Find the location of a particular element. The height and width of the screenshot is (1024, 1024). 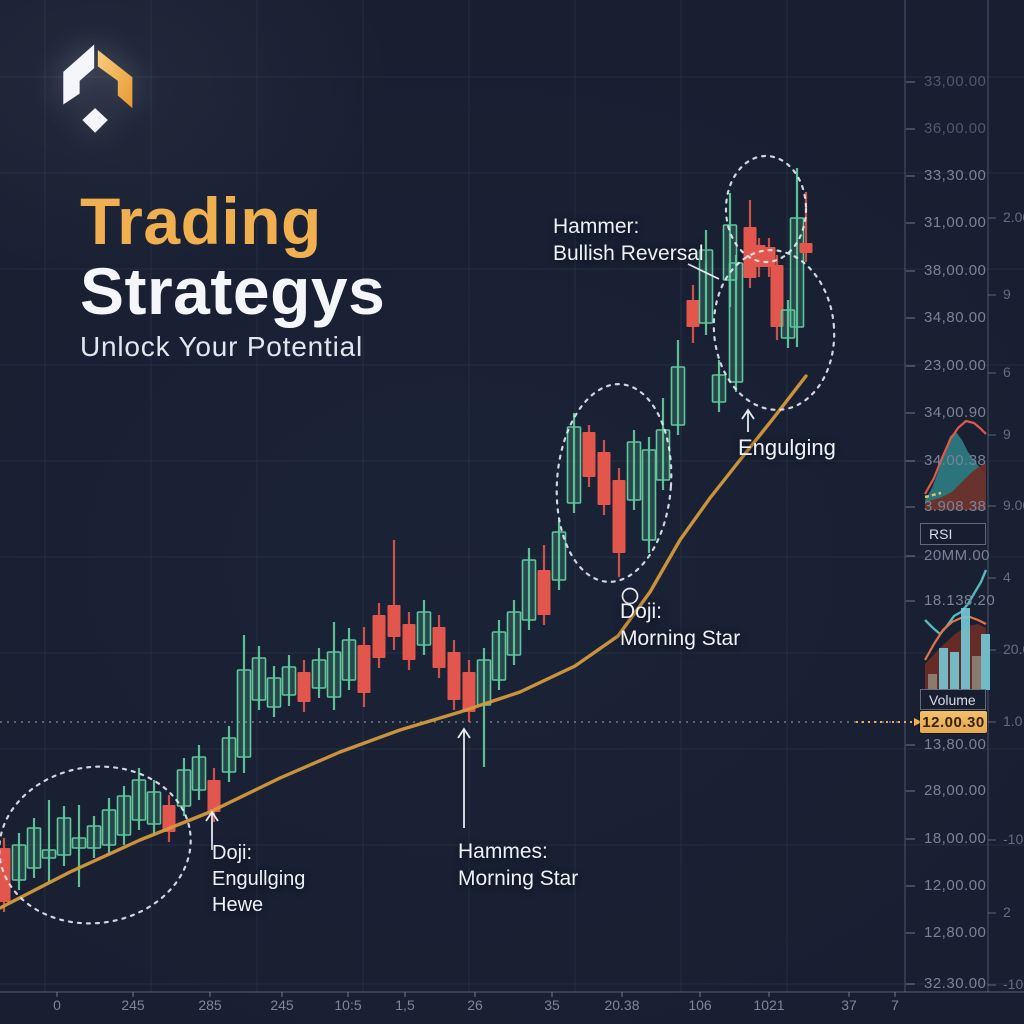

price-level-group is located at coordinates (461, 722).